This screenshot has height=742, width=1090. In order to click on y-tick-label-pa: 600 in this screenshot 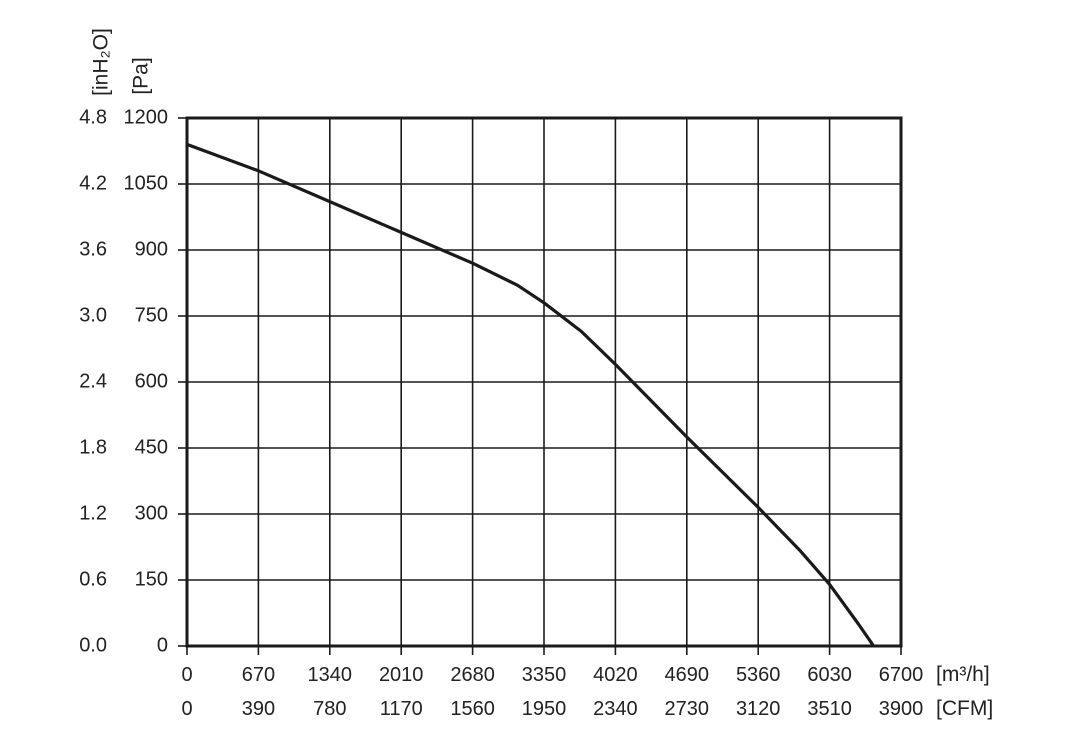, I will do `click(151, 381)`.